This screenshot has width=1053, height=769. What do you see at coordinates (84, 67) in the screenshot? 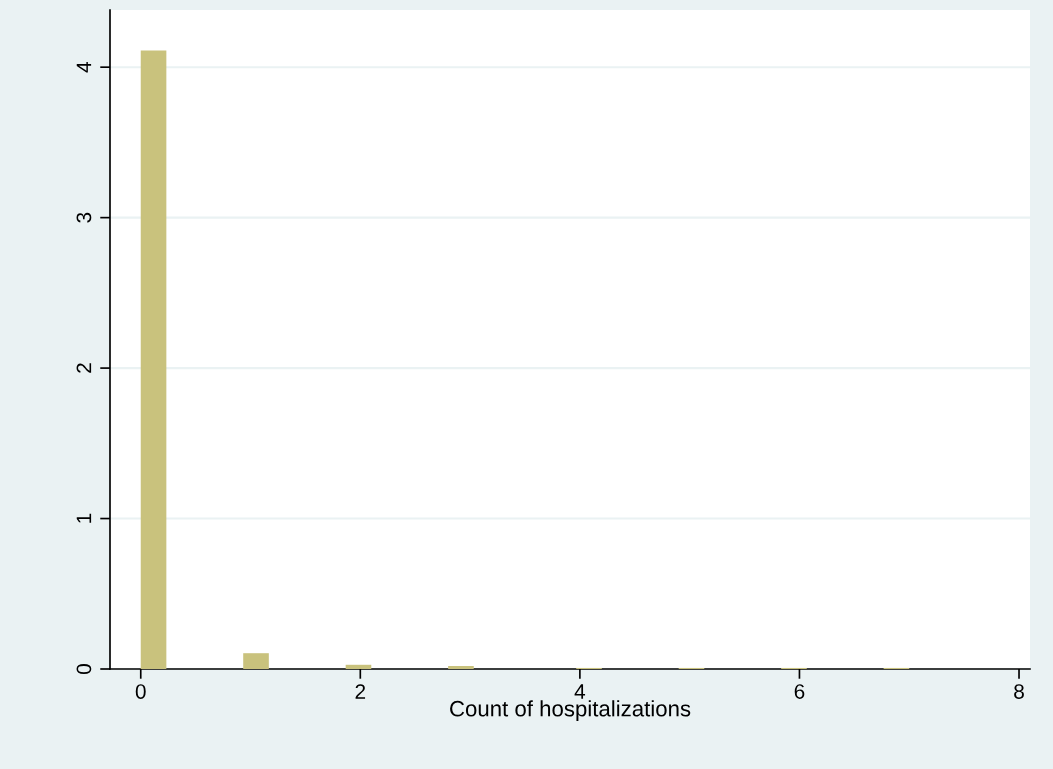
I see `y-tick-label: 4` at bounding box center [84, 67].